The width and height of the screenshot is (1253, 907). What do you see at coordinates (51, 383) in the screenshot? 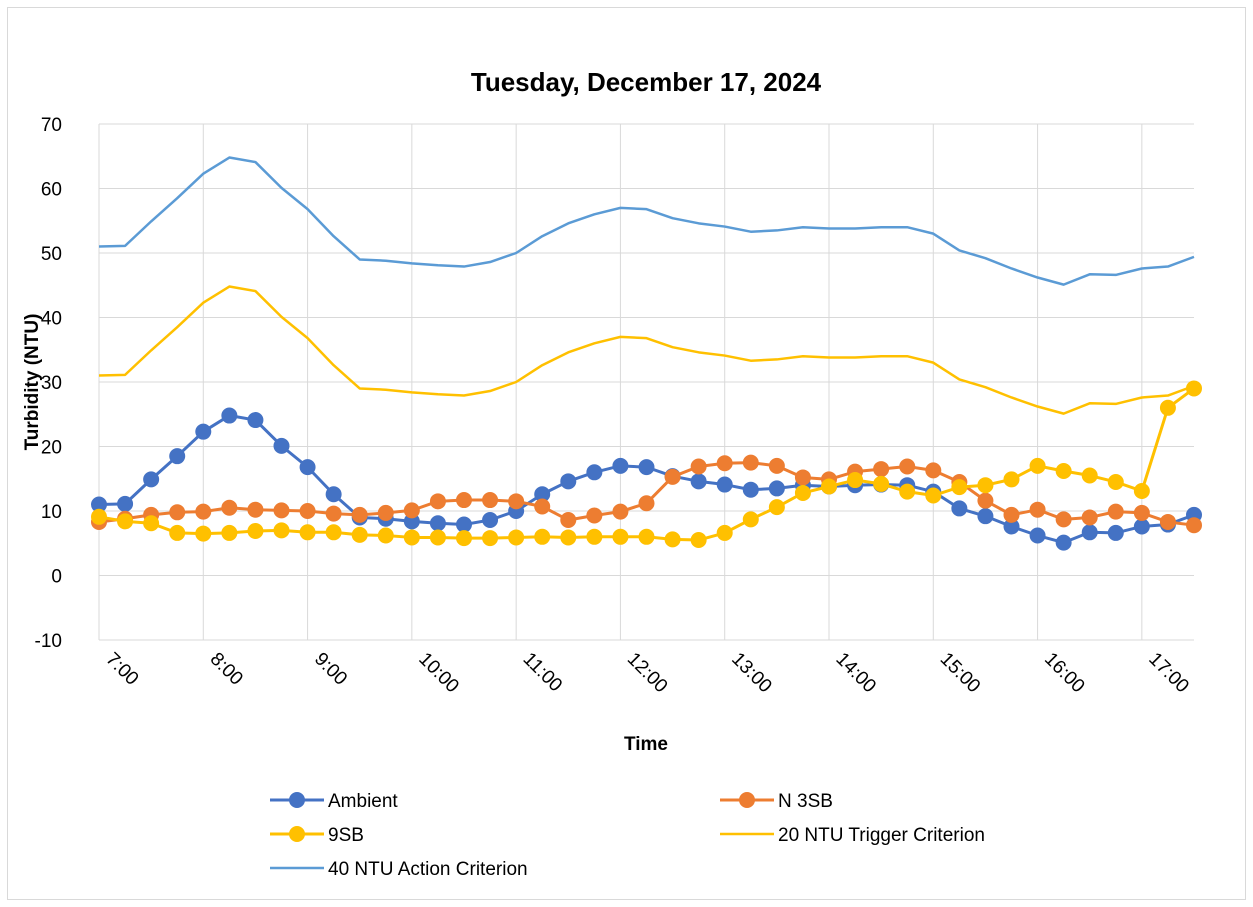
I see `y-tick-label: 30` at bounding box center [51, 383].